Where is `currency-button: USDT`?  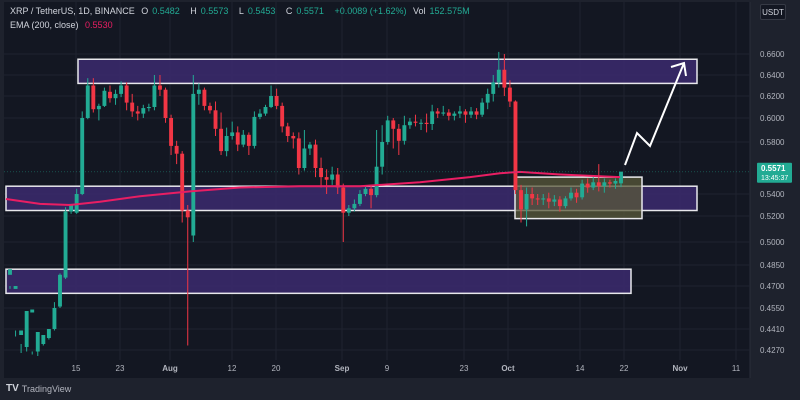
currency-button: USDT is located at coordinates (773, 12).